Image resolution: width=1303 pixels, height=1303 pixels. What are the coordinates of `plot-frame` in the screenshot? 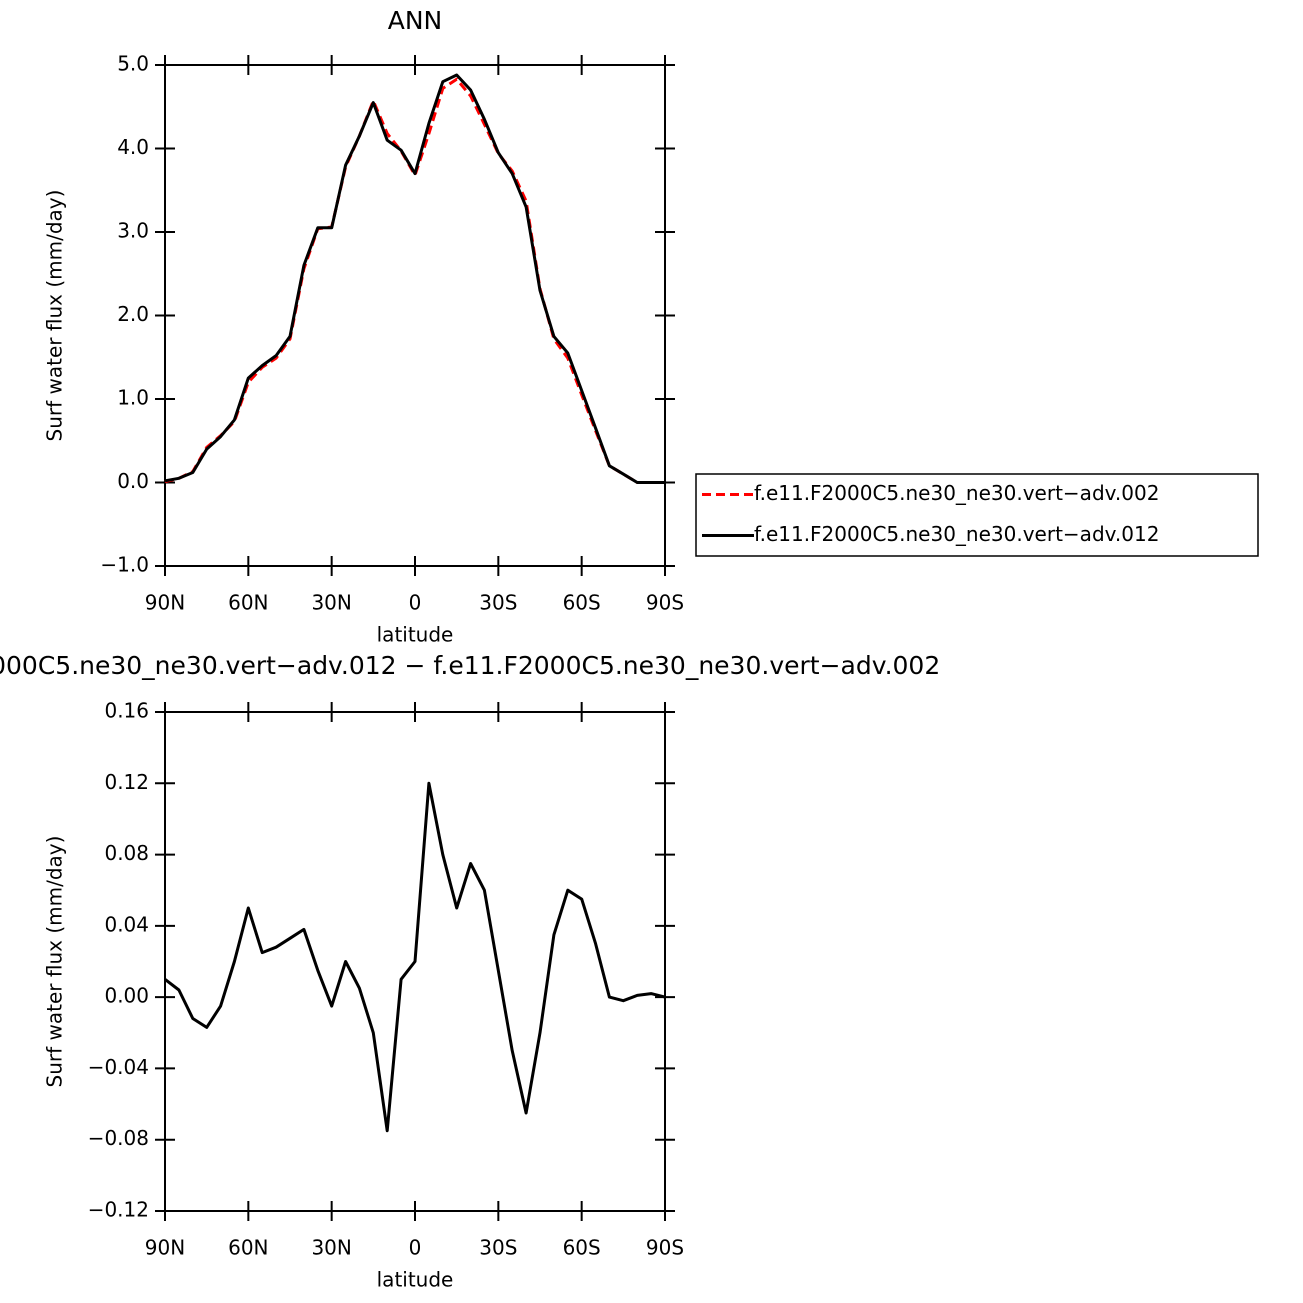 It's located at (415, 315).